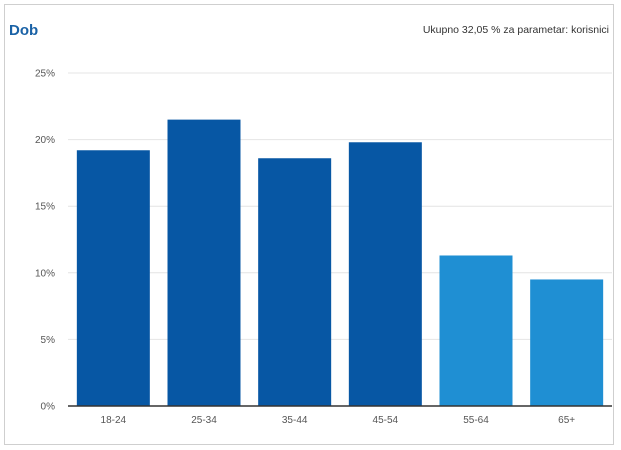 The height and width of the screenshot is (450, 621). What do you see at coordinates (48, 340) in the screenshot?
I see `y-tick-label: 5%` at bounding box center [48, 340].